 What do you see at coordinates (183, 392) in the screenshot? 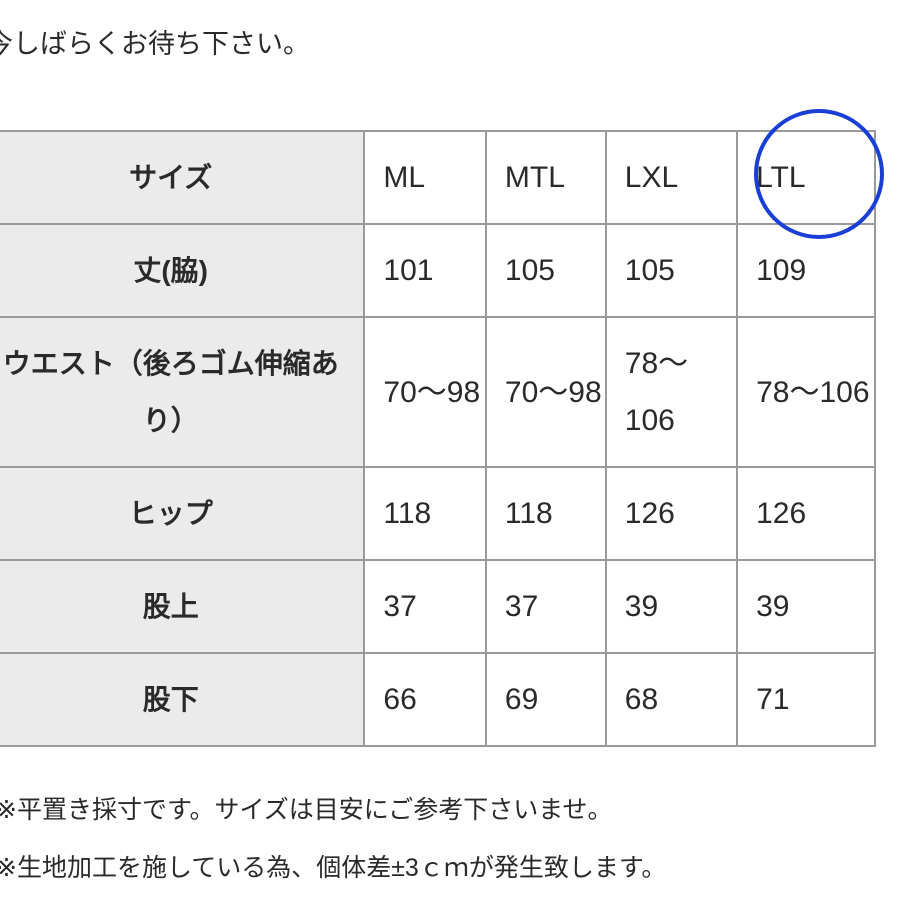
I see `row-label: ウエスト（後ろゴム伸縮あり）` at bounding box center [183, 392].